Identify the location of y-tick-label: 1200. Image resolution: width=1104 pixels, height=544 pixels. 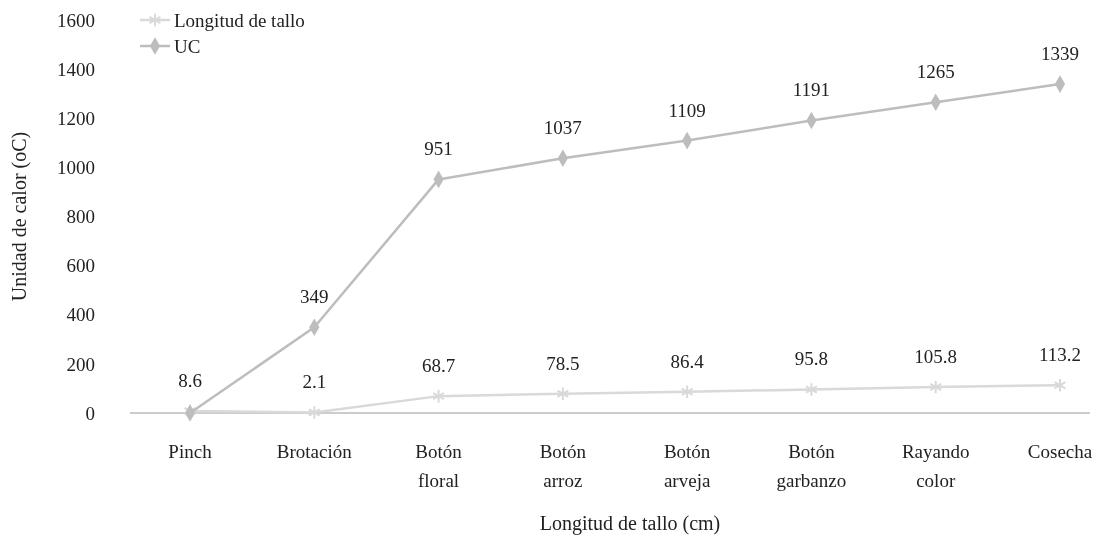
(76, 118).